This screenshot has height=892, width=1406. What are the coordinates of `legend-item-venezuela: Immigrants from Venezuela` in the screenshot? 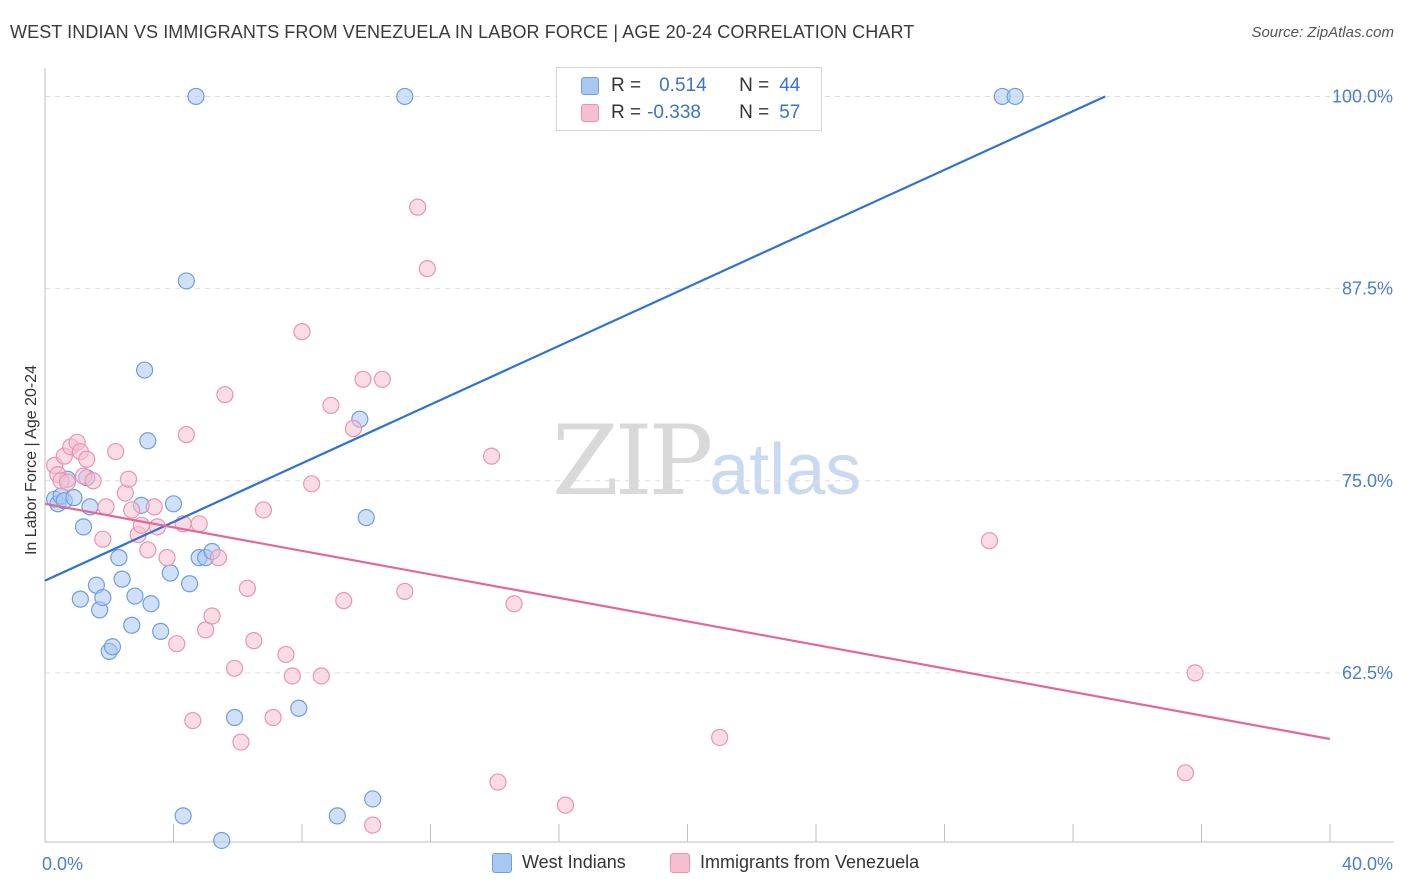 It's located at (794, 862).